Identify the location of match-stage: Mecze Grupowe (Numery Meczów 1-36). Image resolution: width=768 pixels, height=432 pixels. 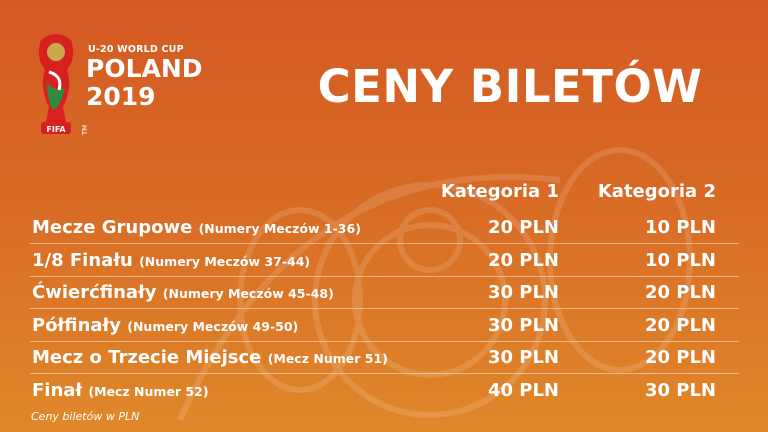
(196, 227).